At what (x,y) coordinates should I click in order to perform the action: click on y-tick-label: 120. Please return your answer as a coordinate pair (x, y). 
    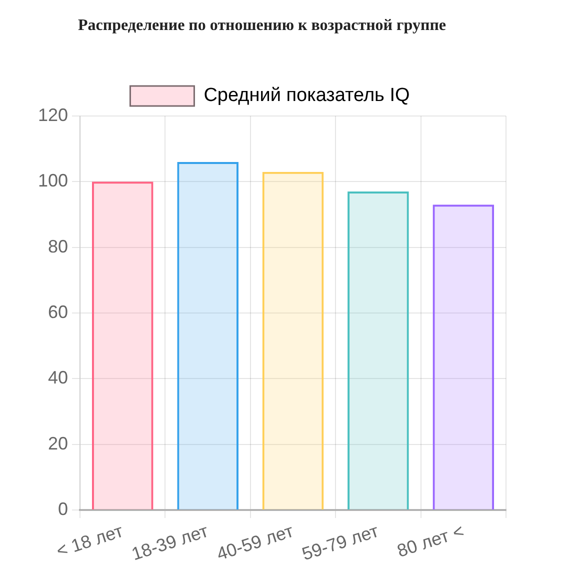
    Looking at the image, I should click on (53, 114).